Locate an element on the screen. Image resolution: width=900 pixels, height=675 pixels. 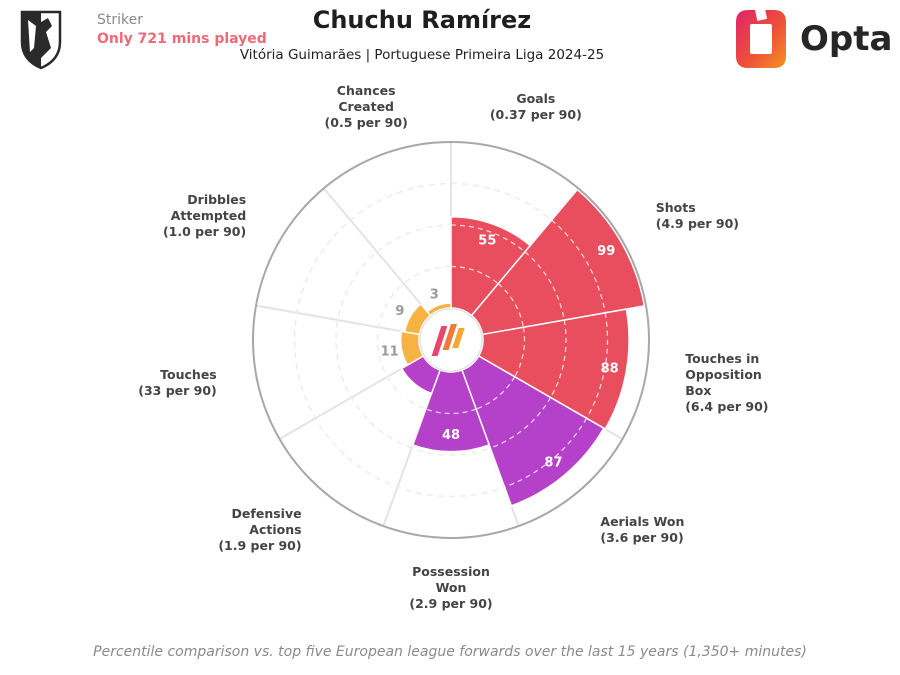
value-label: 88 is located at coordinates (610, 368).